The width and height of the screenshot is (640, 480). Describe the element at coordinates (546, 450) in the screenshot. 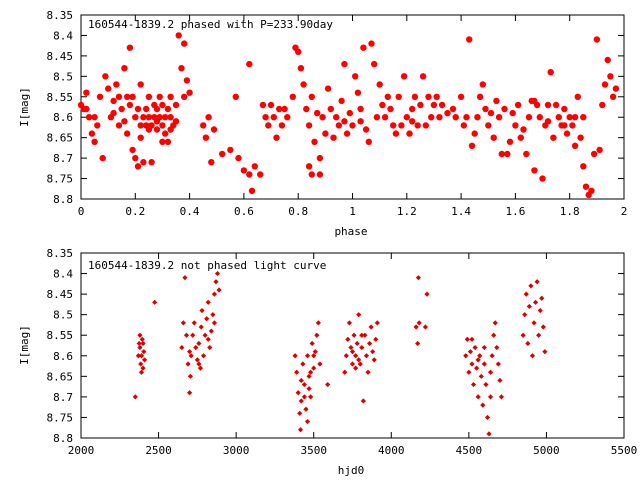

I see `x-tick-label-unphased: 5000` at that location.